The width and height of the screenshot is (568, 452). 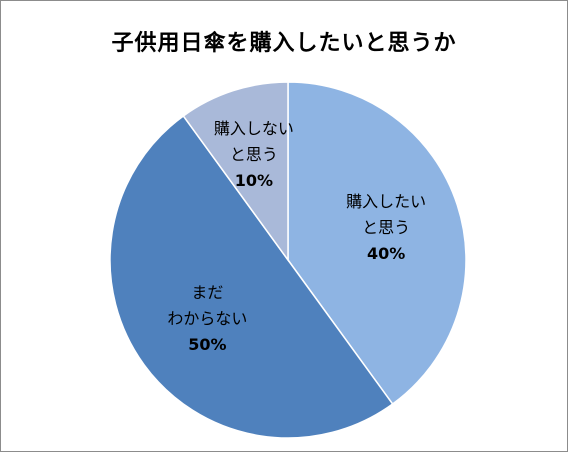 I want to click on slice-percent: 40%, so click(x=386, y=254).